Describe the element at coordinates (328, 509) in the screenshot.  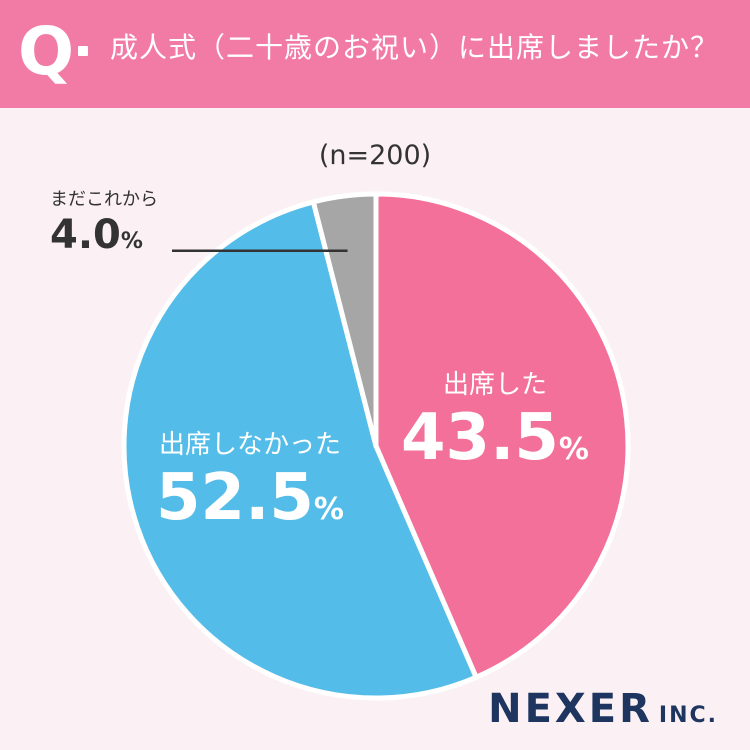
I see `slice-unit-not-attended: %` at that location.